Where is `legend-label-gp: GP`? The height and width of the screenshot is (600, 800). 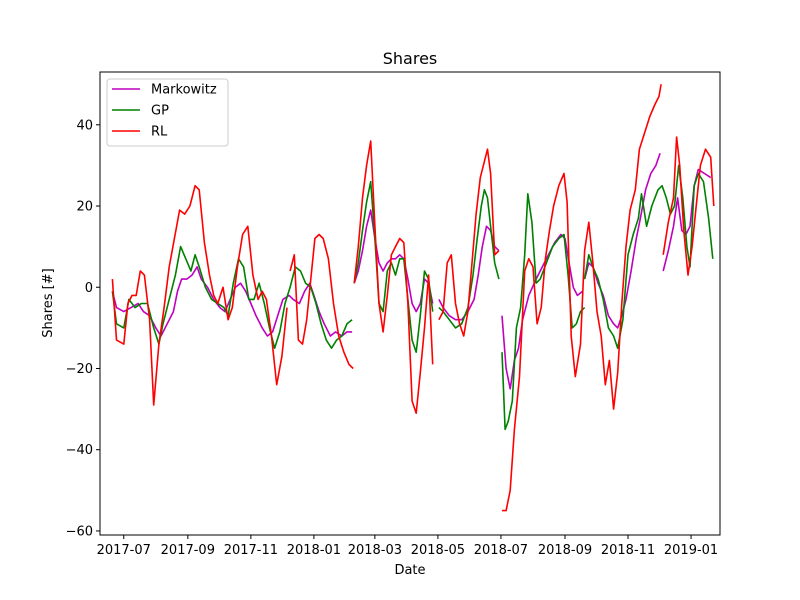 legend-label-gp: GP is located at coordinates (160, 111).